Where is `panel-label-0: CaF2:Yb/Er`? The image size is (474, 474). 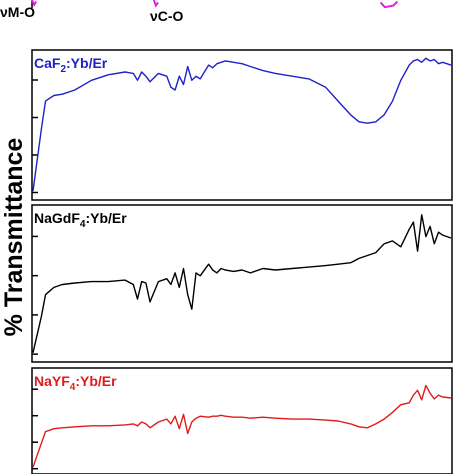 panel-label-0: CaF2:Yb/Er is located at coordinates (71, 65).